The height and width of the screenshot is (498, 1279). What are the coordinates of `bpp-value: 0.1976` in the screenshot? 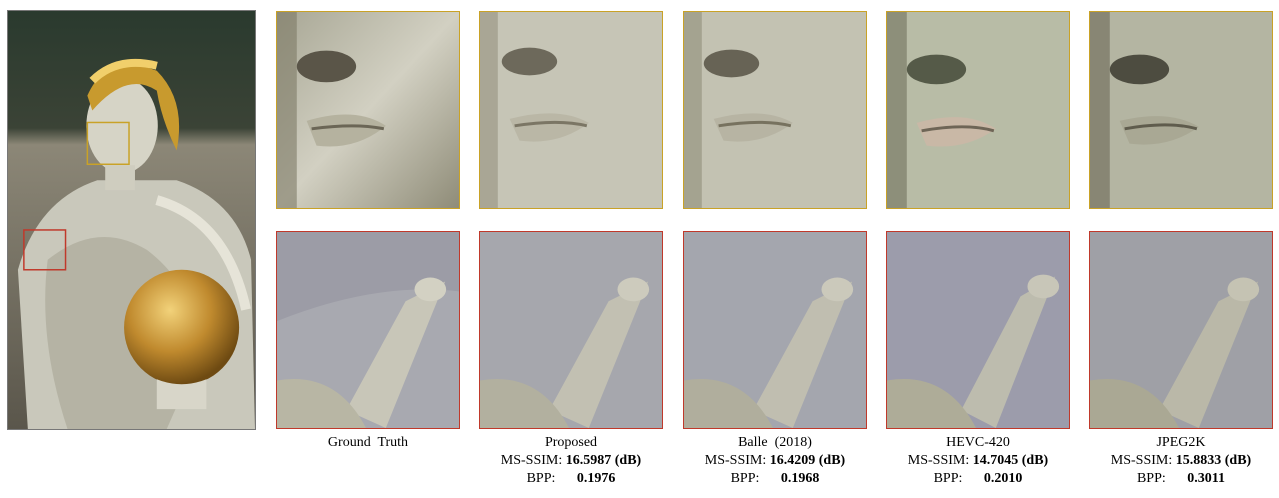 It's located at (596, 478).